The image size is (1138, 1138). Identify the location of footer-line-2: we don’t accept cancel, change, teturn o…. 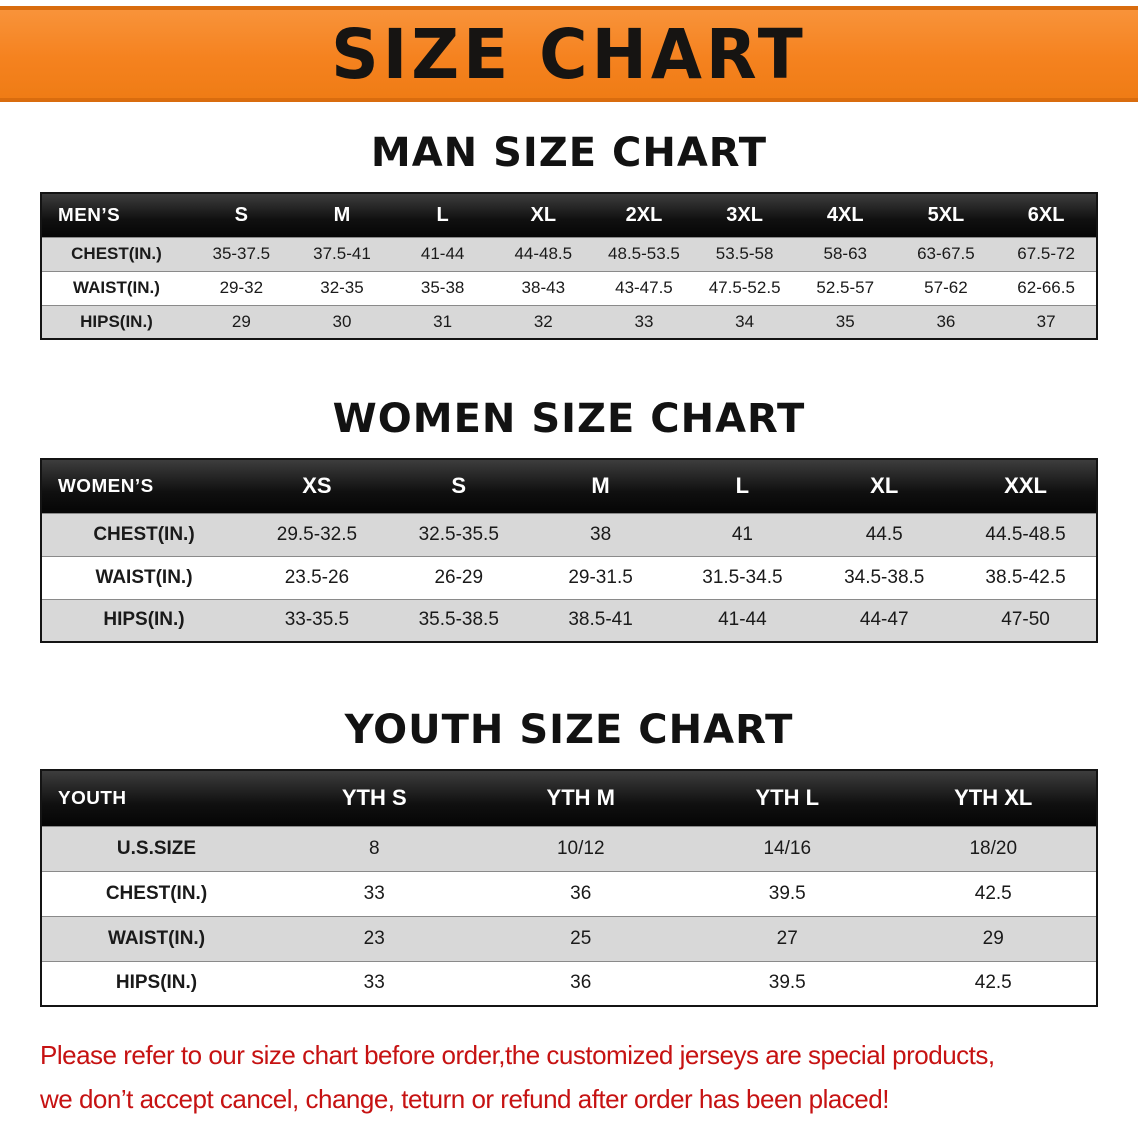
(464, 1099).